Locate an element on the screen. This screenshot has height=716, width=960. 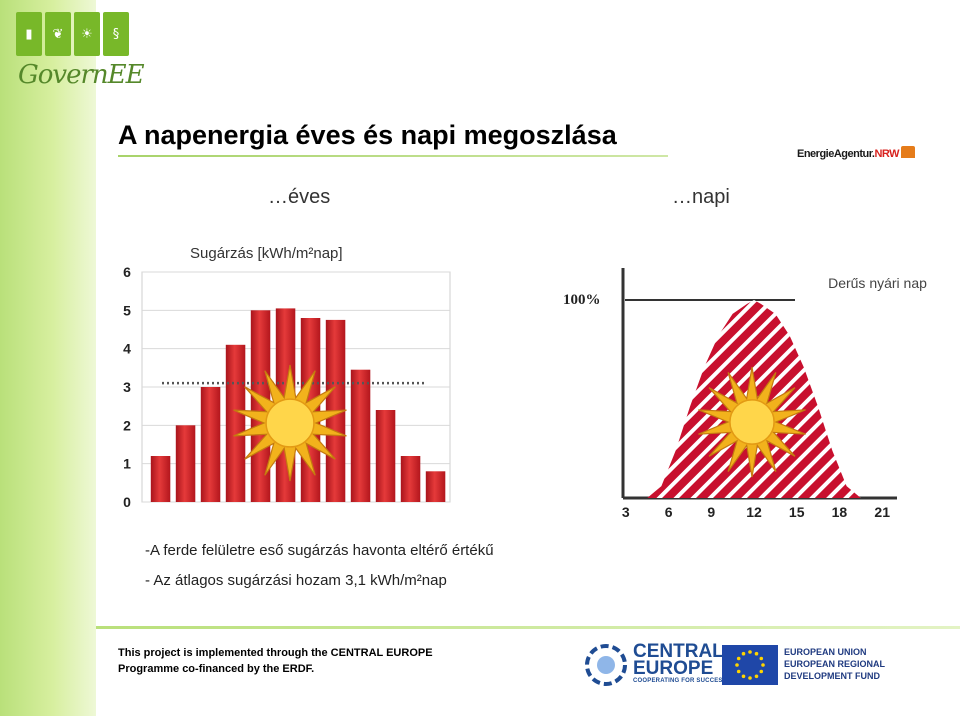
y-tick-label: 4 is located at coordinates (127, 349).